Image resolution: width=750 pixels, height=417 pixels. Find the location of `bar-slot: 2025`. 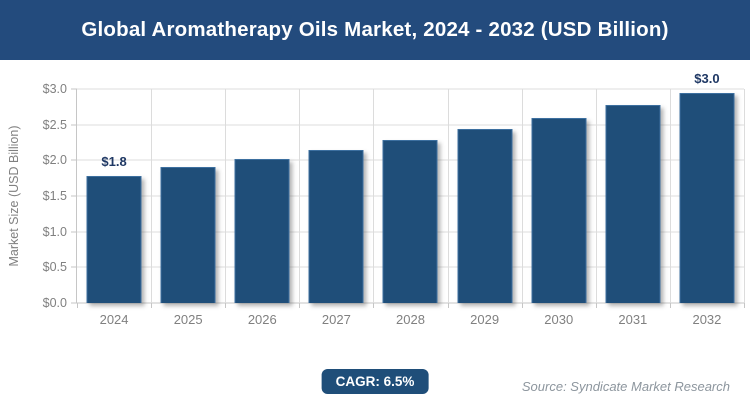

bar-slot: 2025 is located at coordinates (188, 208).